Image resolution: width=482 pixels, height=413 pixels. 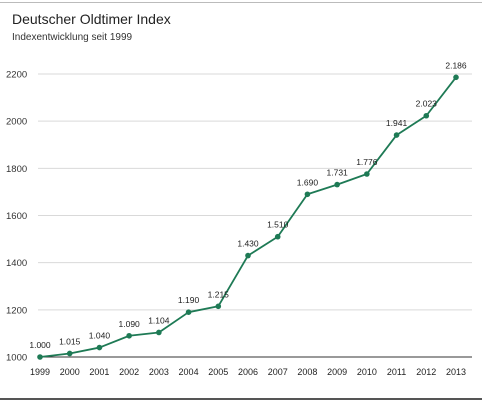 I want to click on y-tick-label: 1800, so click(x=16, y=169).